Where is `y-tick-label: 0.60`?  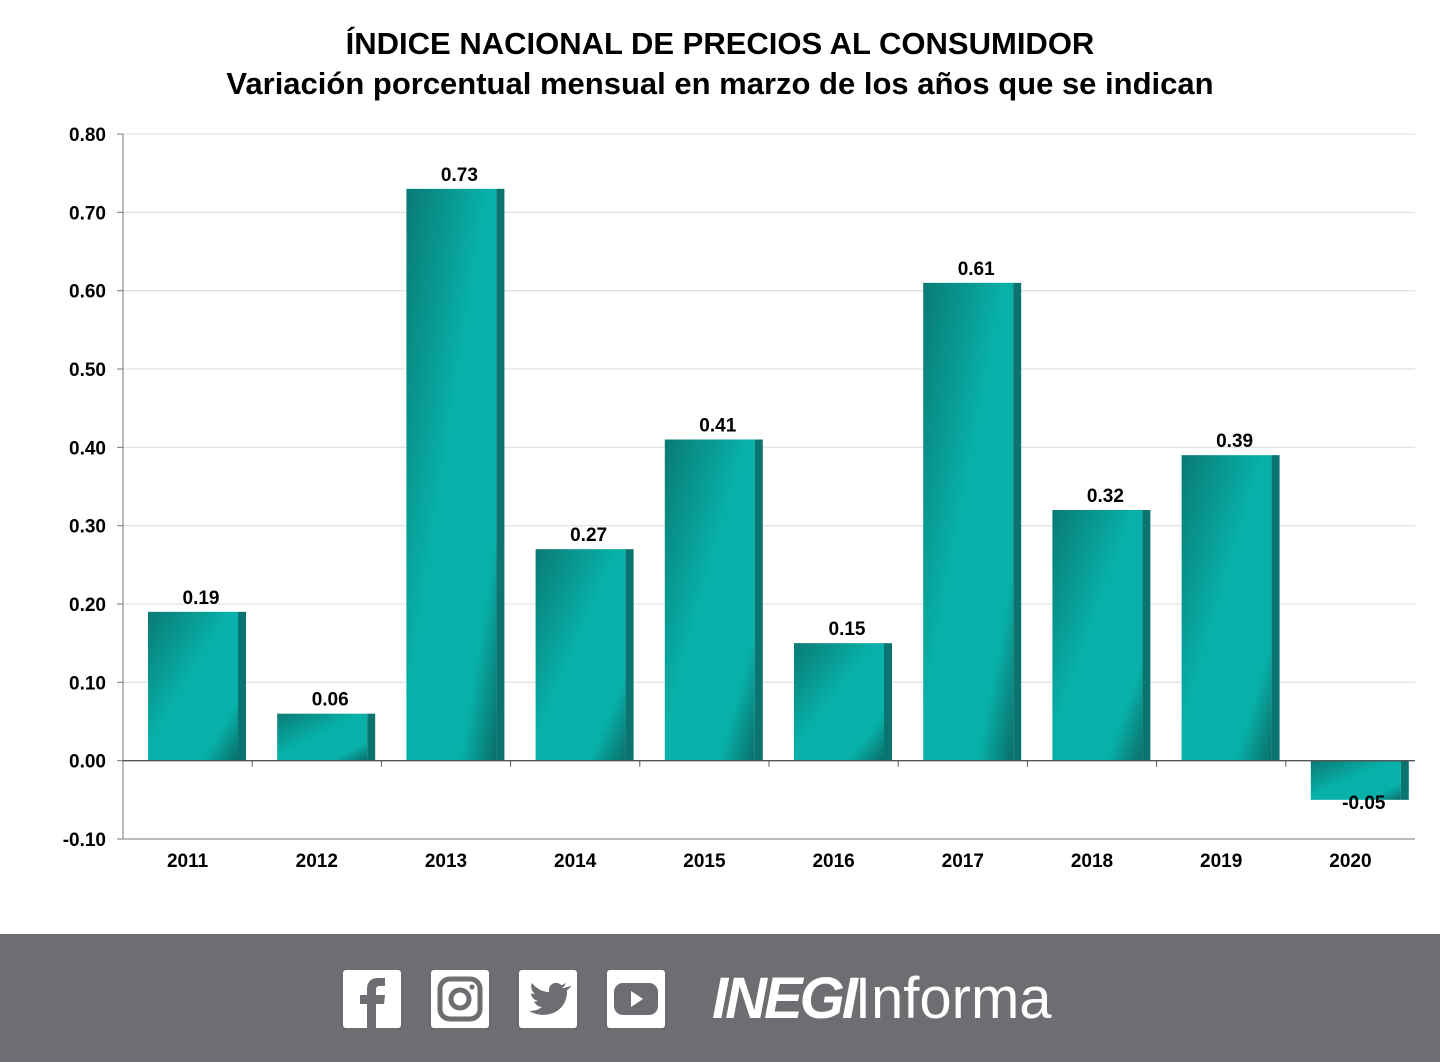
y-tick-label: 0.60 is located at coordinates (87, 292).